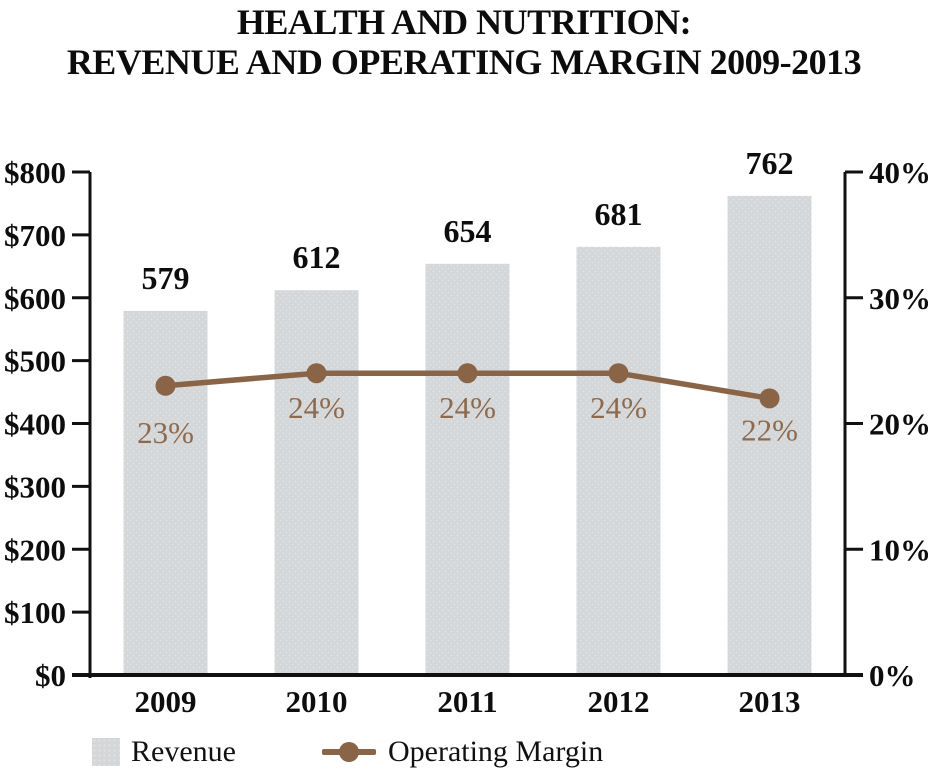  I want to click on revenue-value-label-2009: 579, so click(166, 278).